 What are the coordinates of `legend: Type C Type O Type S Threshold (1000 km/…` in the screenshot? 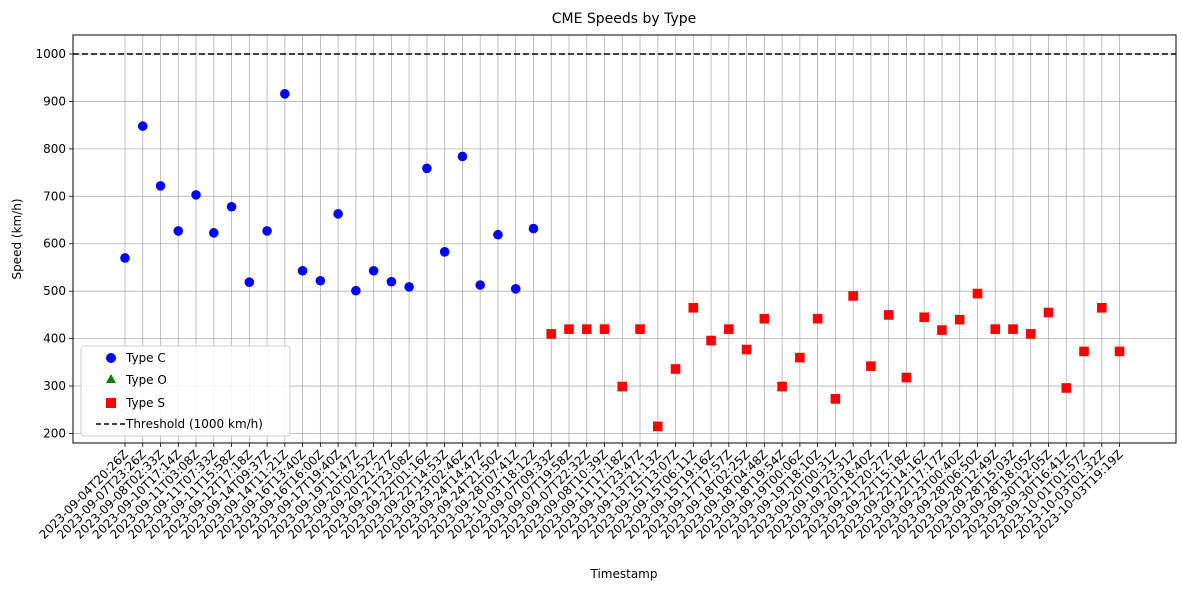 It's located at (185, 391).